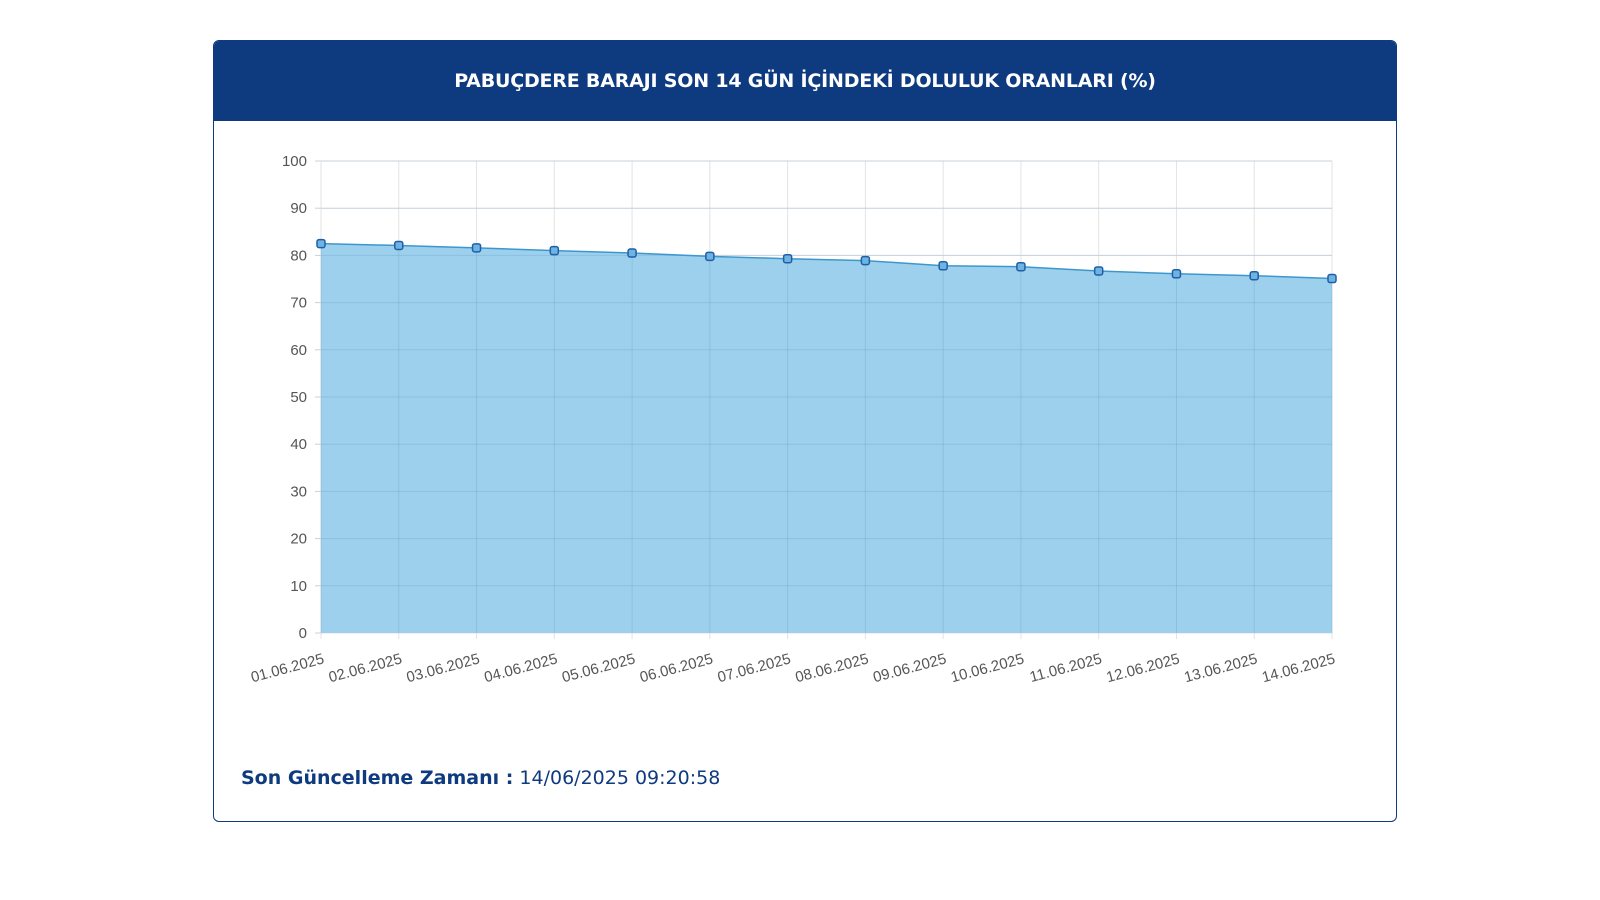 The height and width of the screenshot is (900, 1600). Describe the element at coordinates (298, 539) in the screenshot. I see `y-tick-label: 20` at that location.